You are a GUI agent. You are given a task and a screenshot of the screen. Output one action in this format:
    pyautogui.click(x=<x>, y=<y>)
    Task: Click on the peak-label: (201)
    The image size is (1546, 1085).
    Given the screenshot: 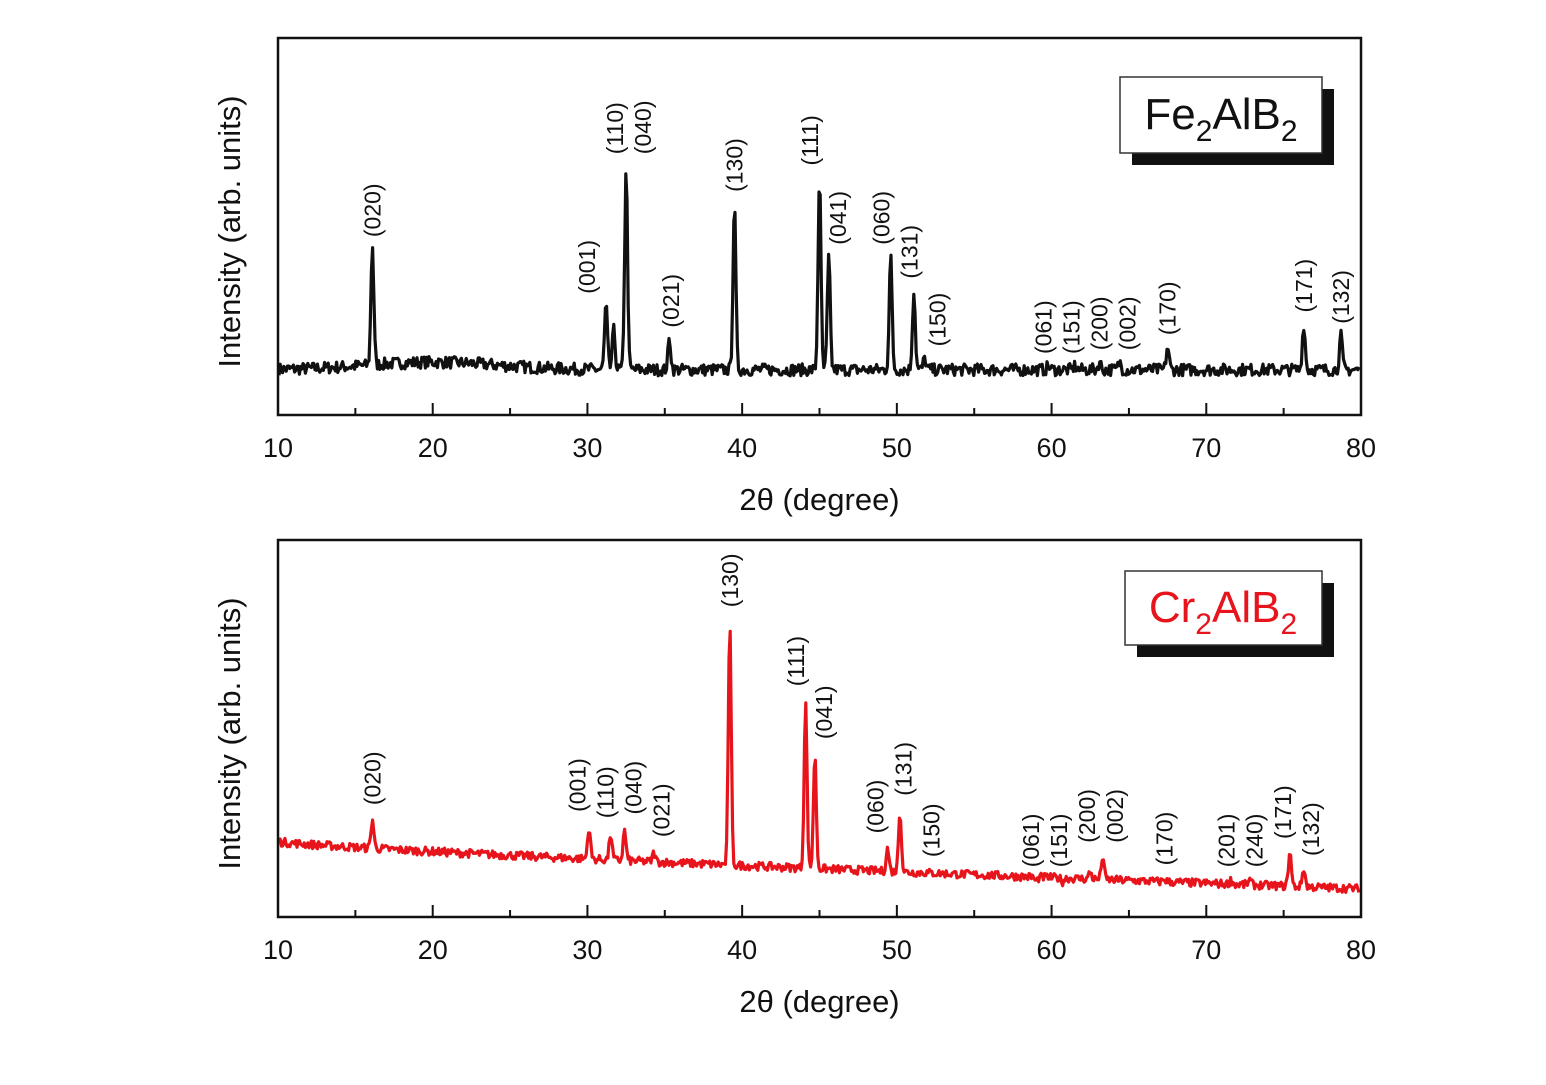 What is the action you would take?
    pyautogui.click(x=1226, y=841)
    